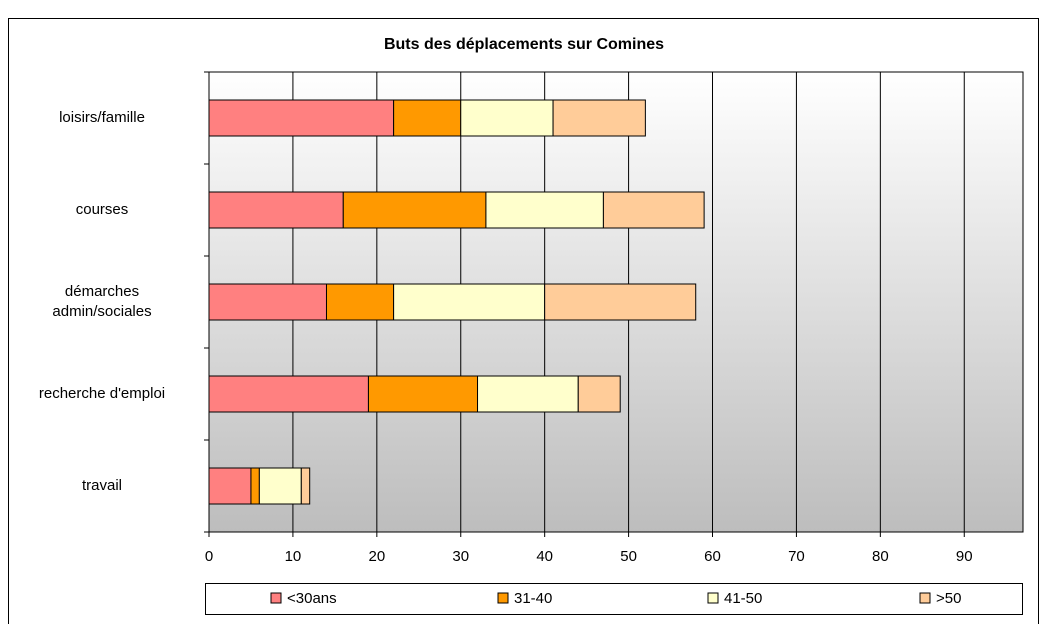  What do you see at coordinates (101, 485) in the screenshot?
I see `y-tick-label: travail` at bounding box center [101, 485].